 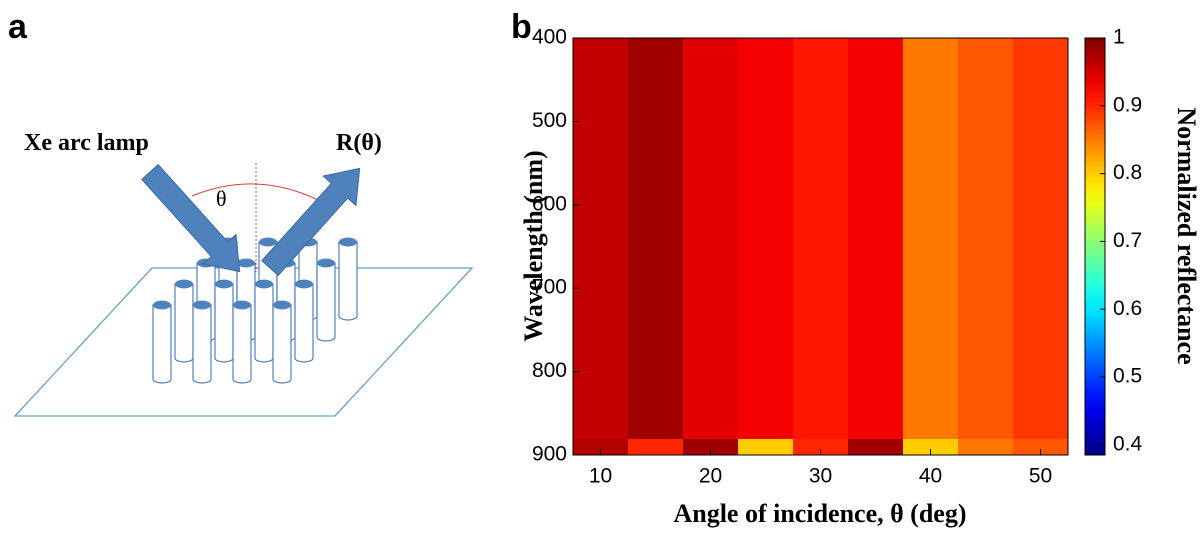 I want to click on colorbar-tick-label: 0.5, so click(x=1127, y=376).